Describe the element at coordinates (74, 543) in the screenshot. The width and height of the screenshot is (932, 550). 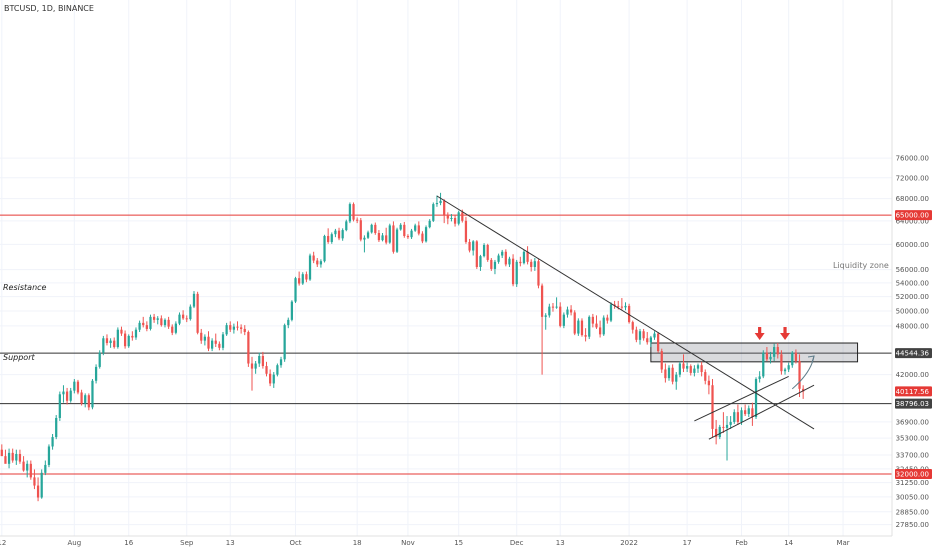
I see `time-tick-label: Aug` at that location.